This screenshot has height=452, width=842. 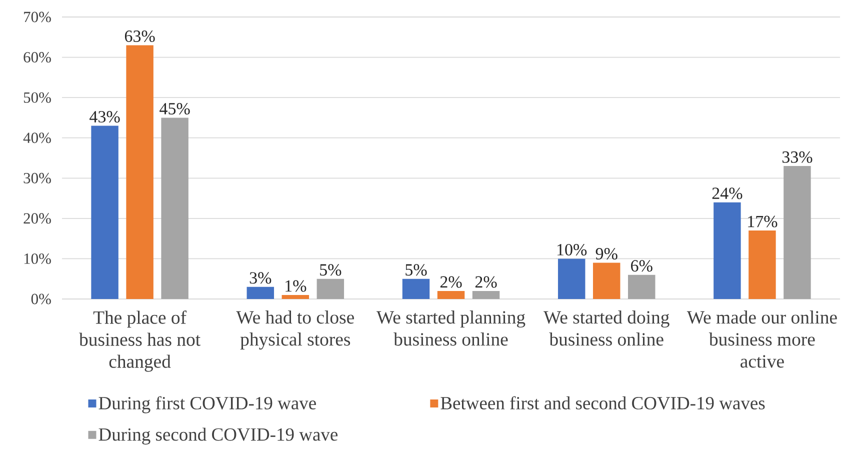 I want to click on data-label: 3%, so click(x=261, y=278).